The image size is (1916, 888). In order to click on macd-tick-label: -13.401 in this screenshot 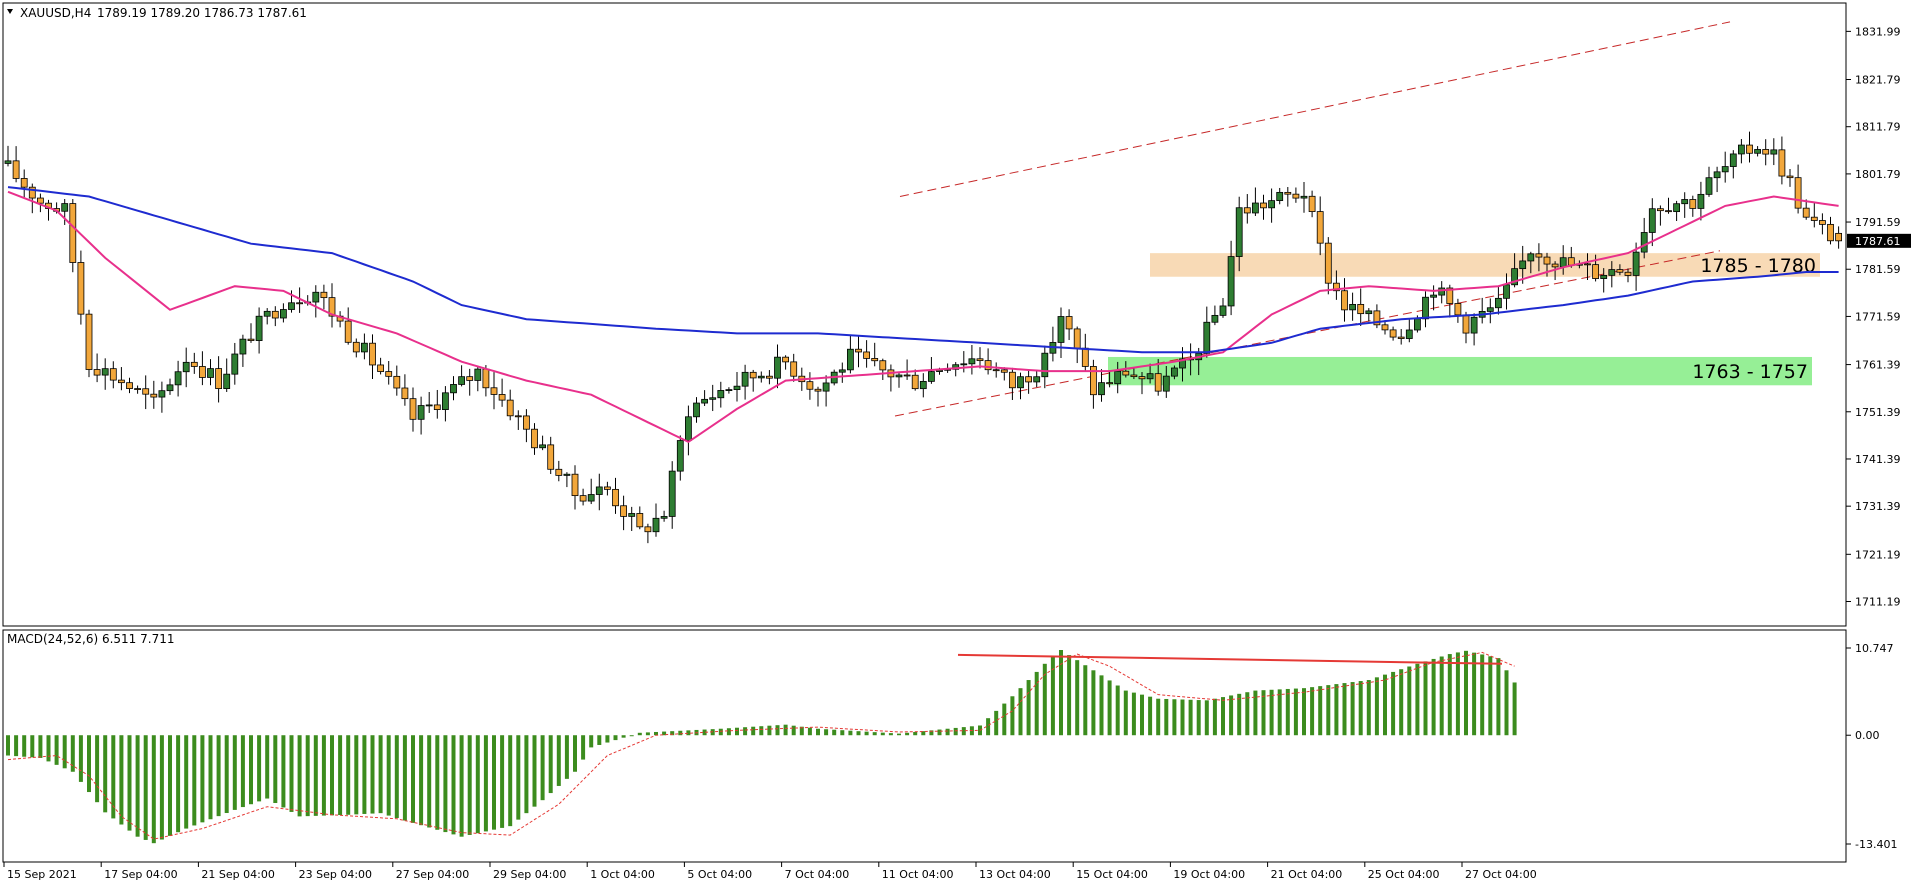, I will do `click(1876, 844)`.